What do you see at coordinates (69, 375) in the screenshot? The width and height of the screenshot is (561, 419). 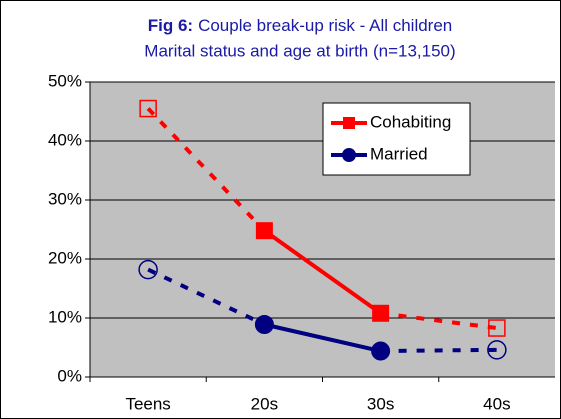 I see `y-tick-label: 0%` at bounding box center [69, 375].